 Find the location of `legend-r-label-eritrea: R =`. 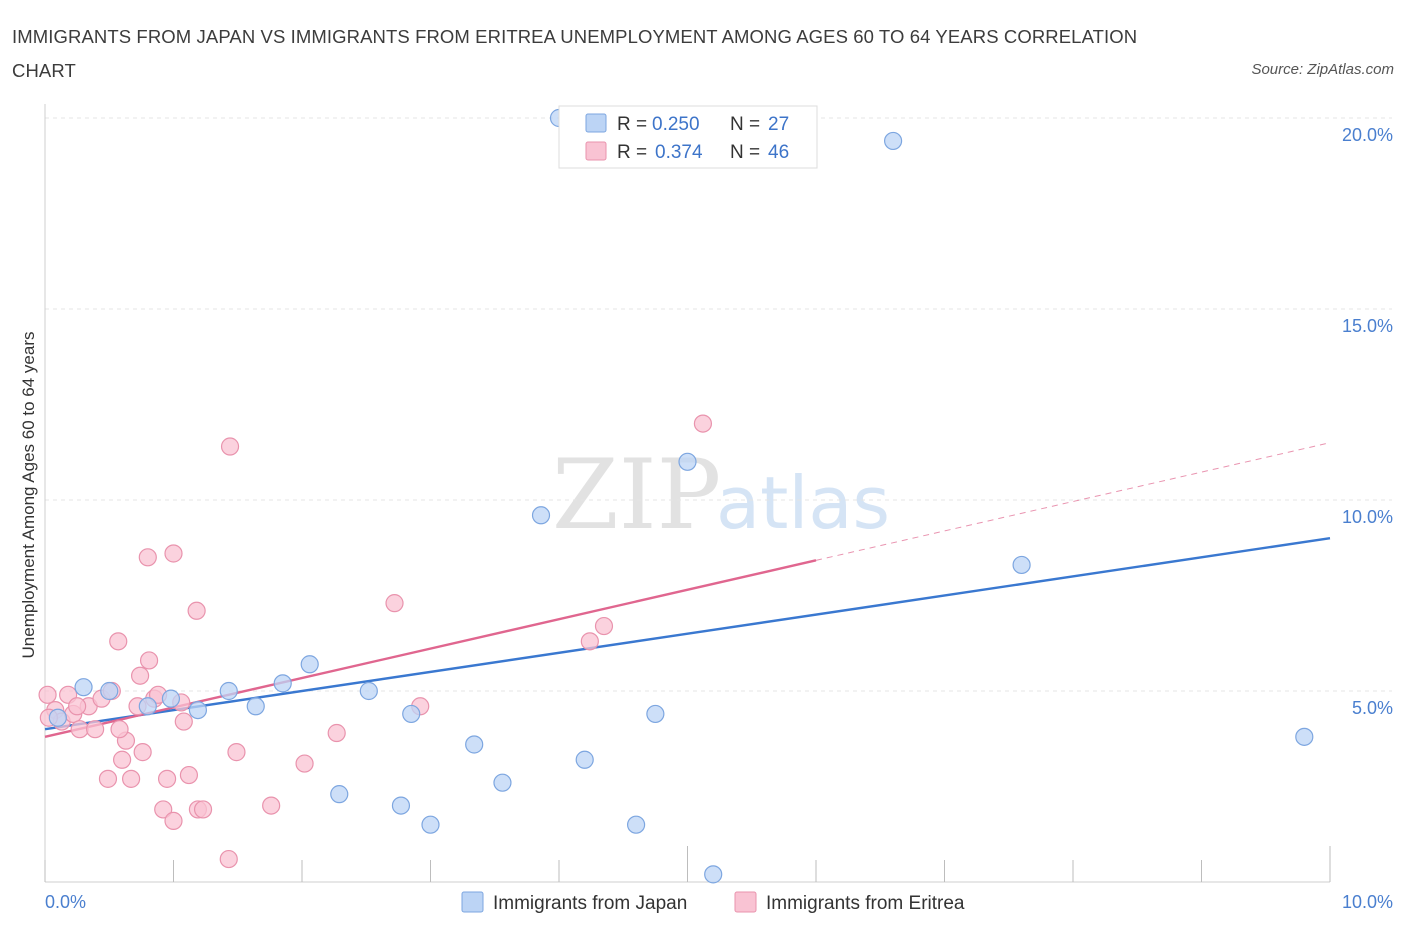

legend-r-label-eritrea: R = is located at coordinates (632, 152).